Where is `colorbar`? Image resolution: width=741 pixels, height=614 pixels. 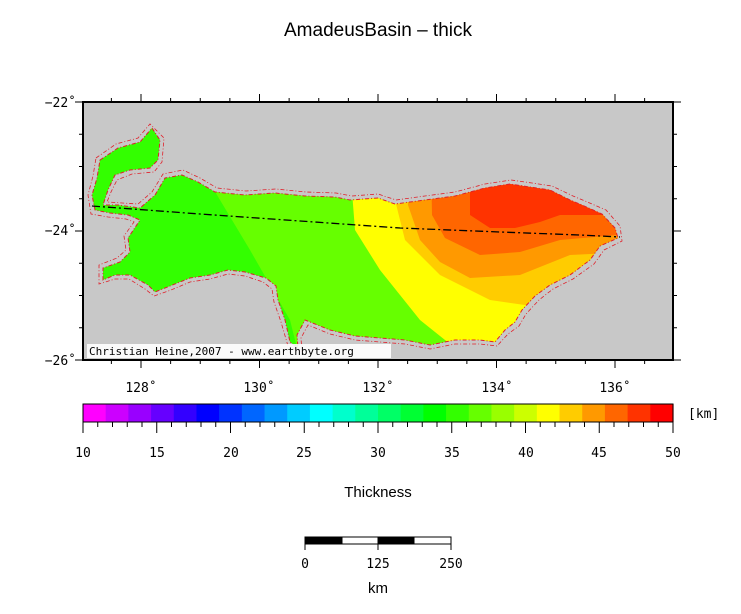 colorbar is located at coordinates (378, 413).